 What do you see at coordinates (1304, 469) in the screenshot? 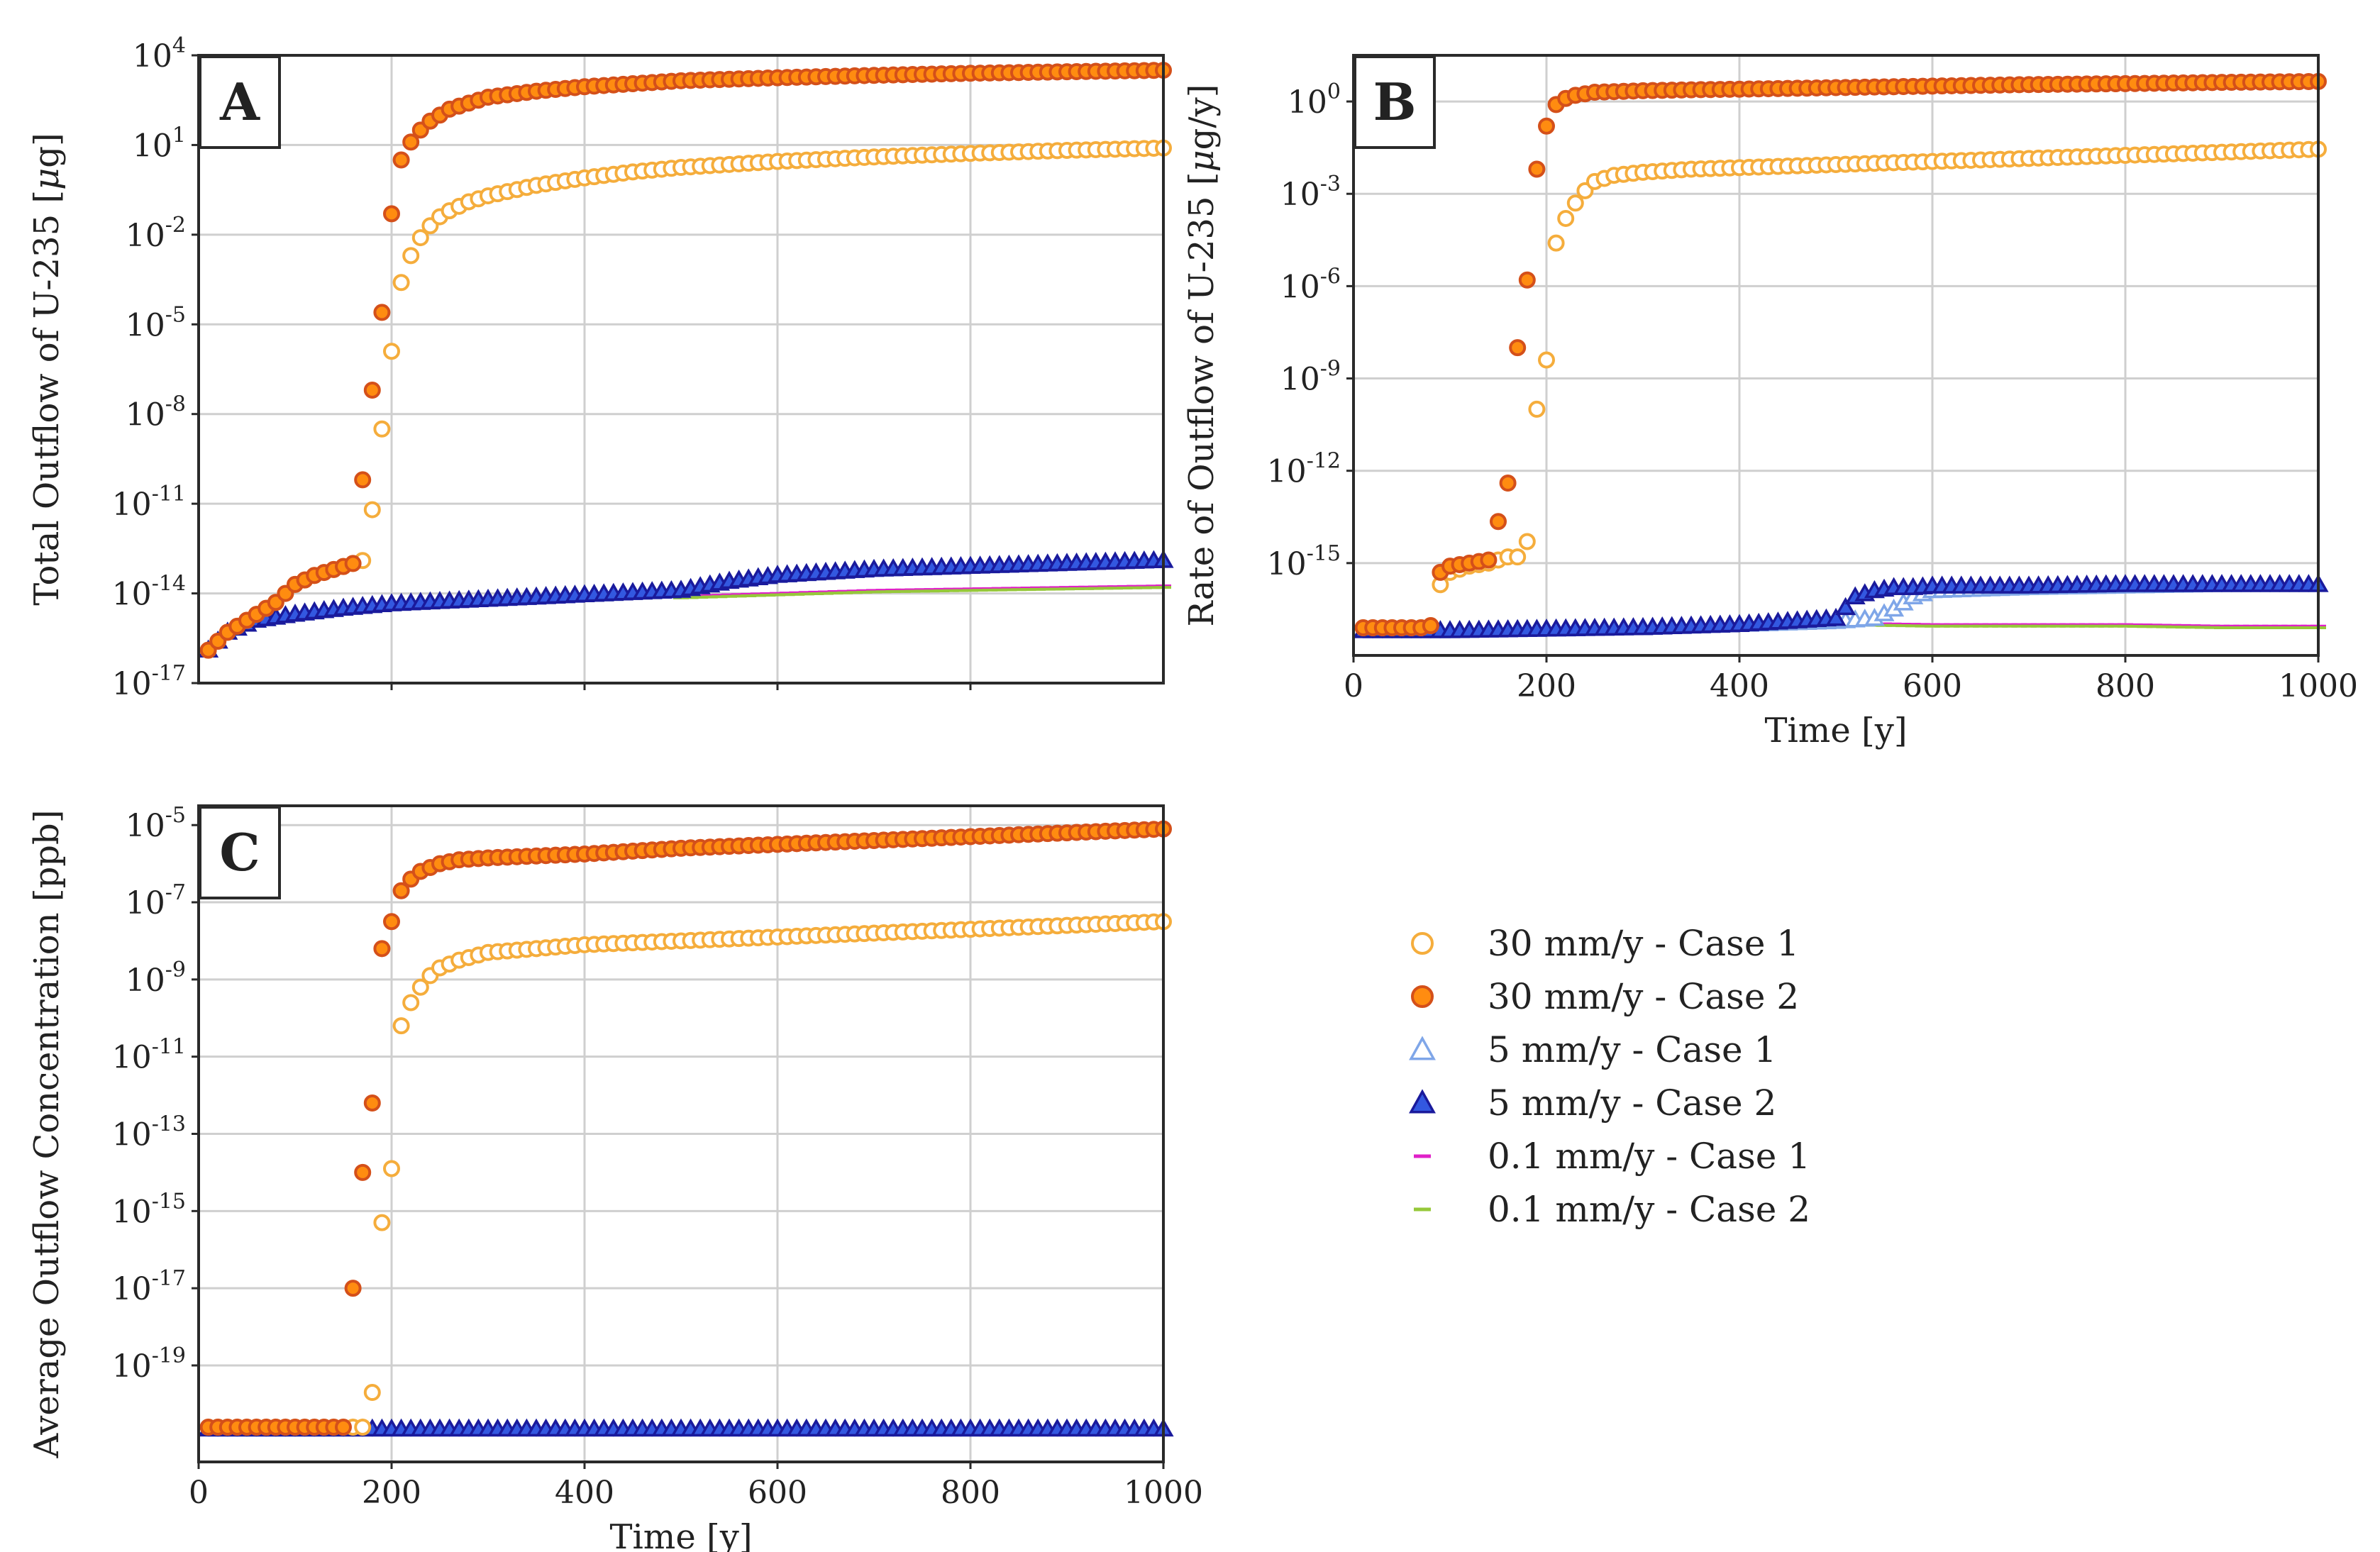
I see `y-tick-label: 10⁻¹²` at bounding box center [1304, 469].